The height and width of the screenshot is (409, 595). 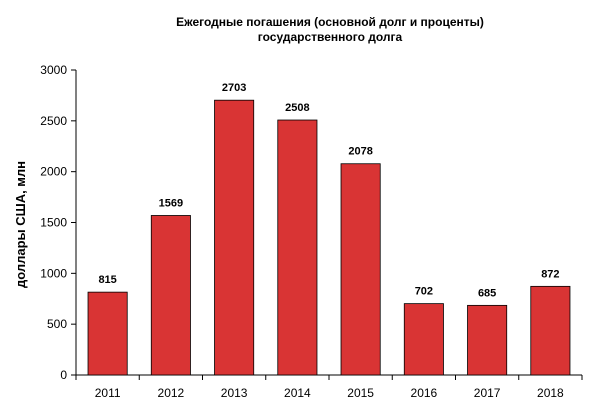 What do you see at coordinates (107, 280) in the screenshot?
I see `data-label: 815` at bounding box center [107, 280].